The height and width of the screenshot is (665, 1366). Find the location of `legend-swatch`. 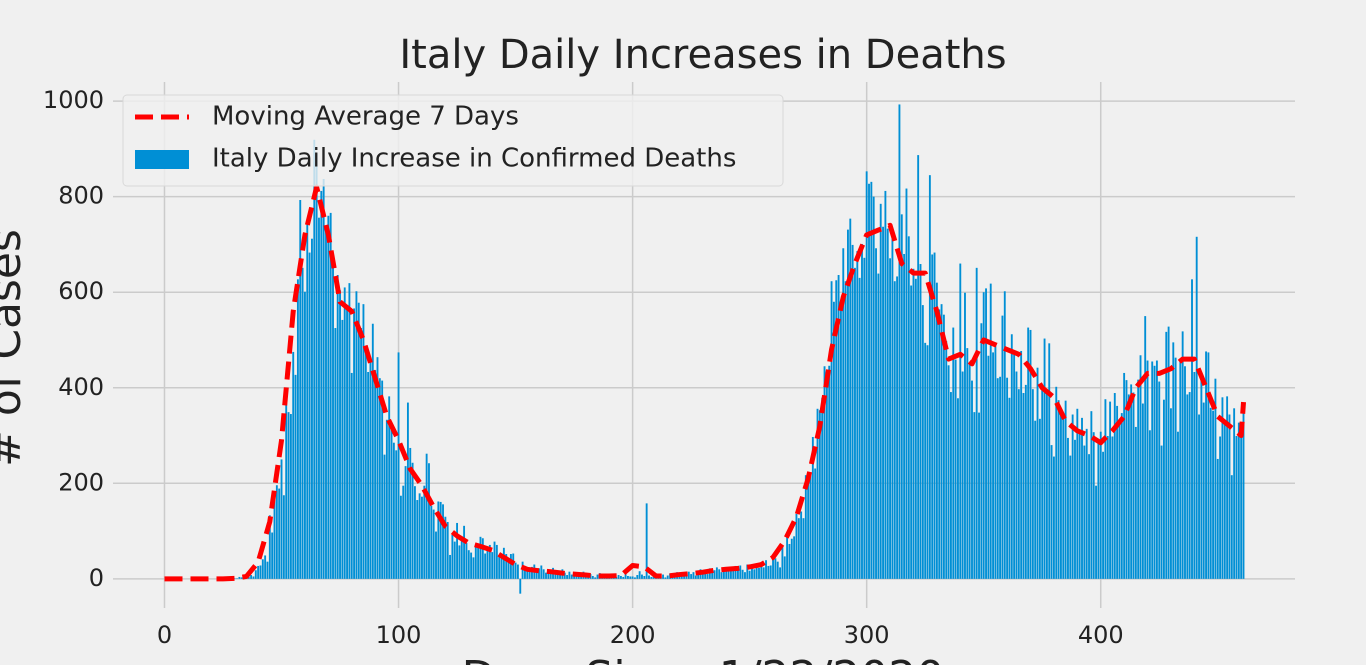

legend-swatch is located at coordinates (162, 159).